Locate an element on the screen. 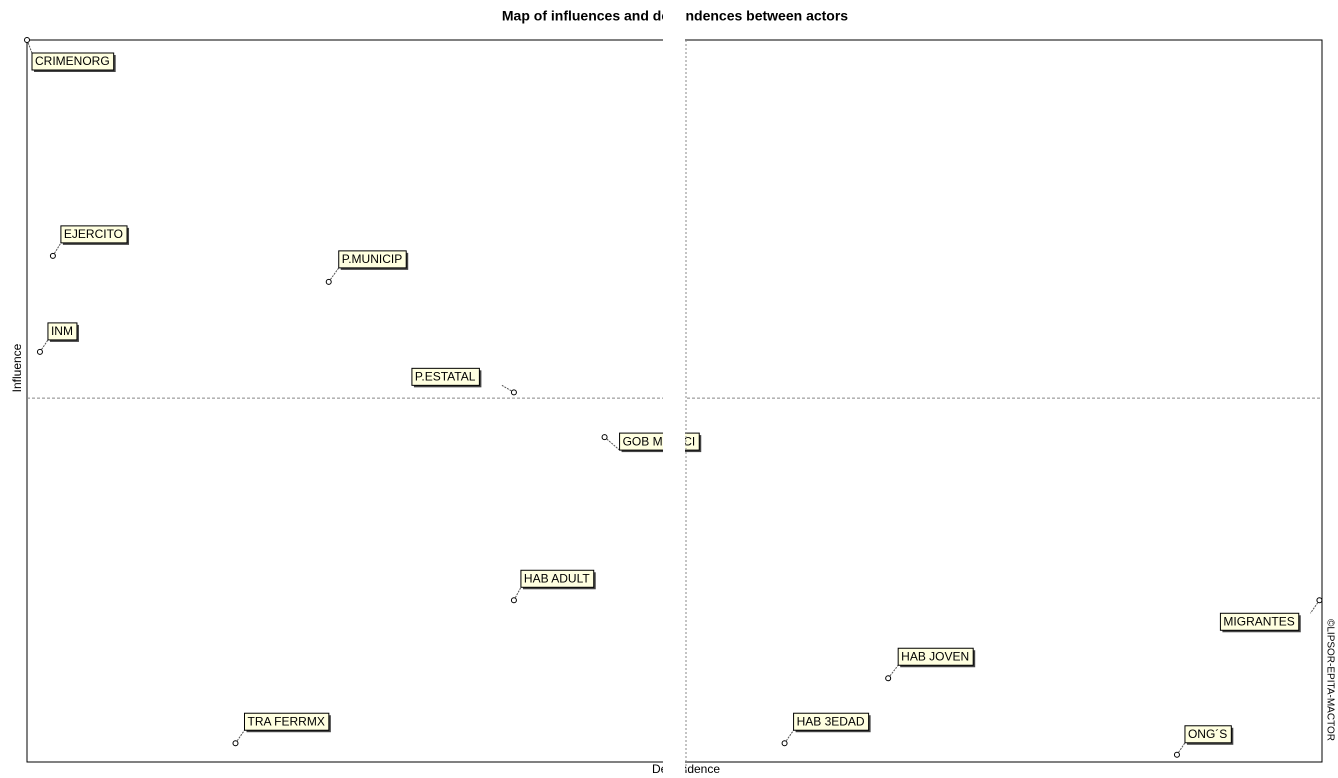  point-label: INM is located at coordinates (62, 331).